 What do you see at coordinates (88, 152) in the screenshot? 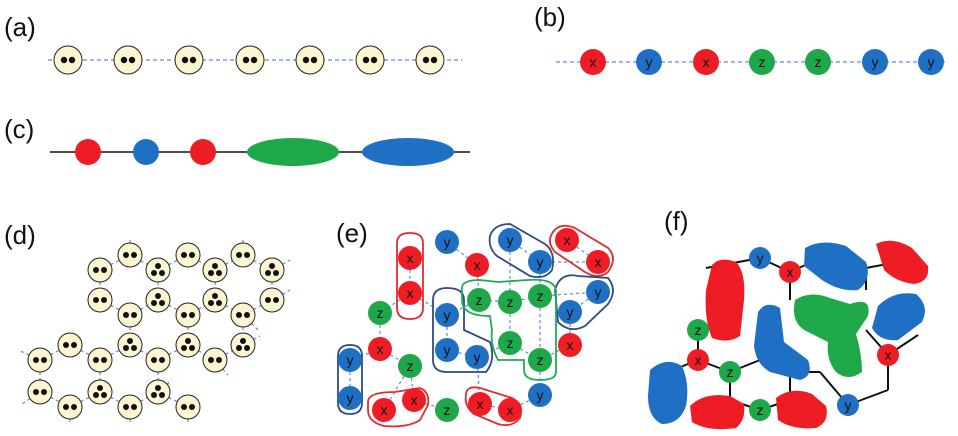
I see `site-x` at bounding box center [88, 152].